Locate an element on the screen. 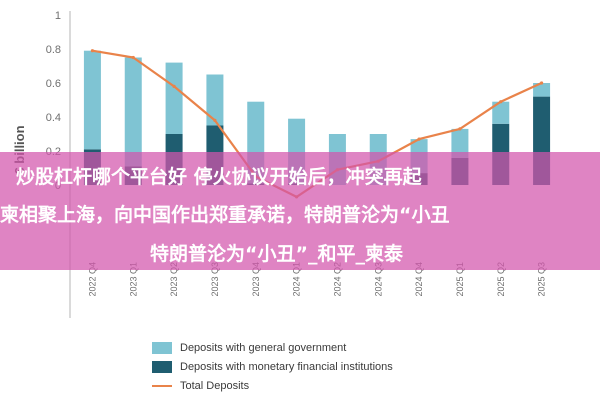  x-tick-label: 2022 Q4 is located at coordinates (92, 279).